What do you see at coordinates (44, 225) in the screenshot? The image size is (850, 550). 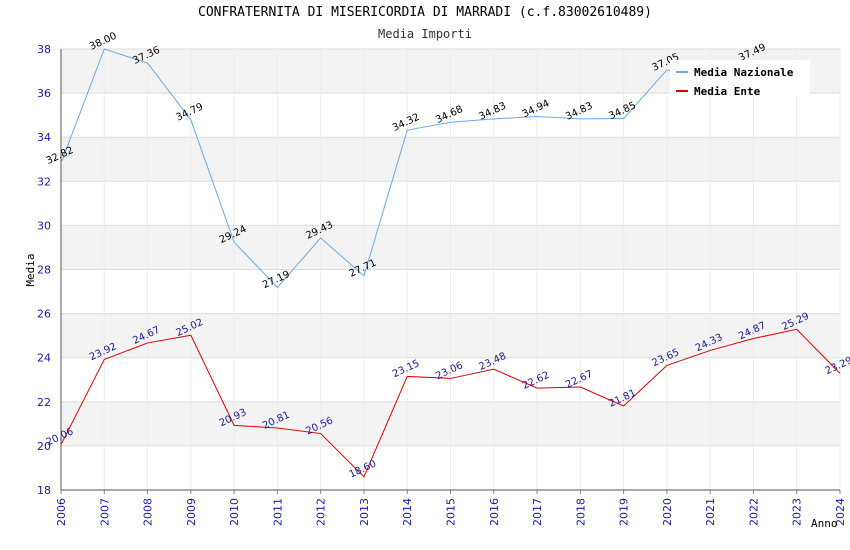 I see `y-tick-label: 30` at bounding box center [44, 225].